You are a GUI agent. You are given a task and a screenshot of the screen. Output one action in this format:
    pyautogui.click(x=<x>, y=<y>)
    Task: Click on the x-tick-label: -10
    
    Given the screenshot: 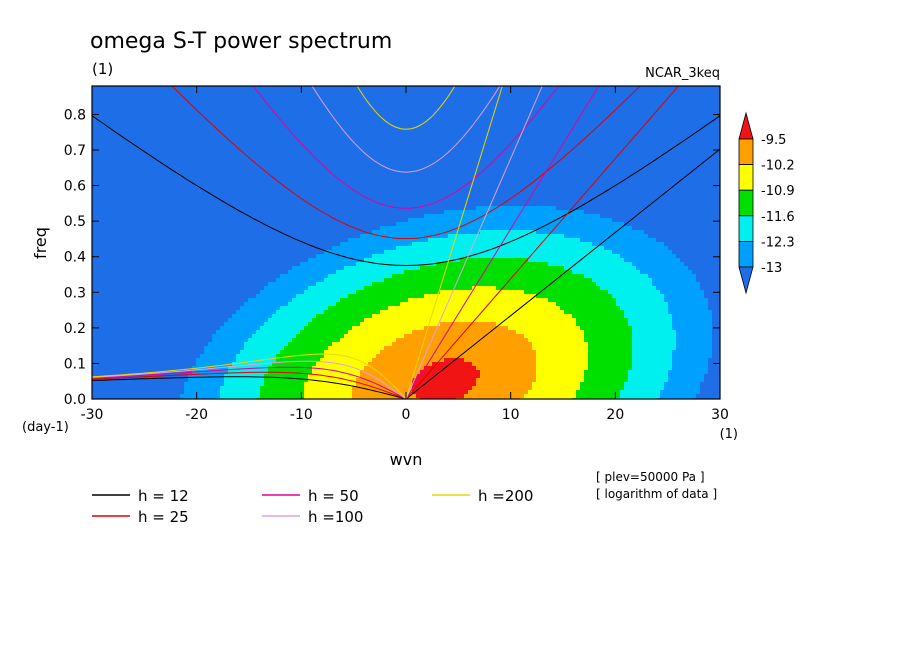 What is the action you would take?
    pyautogui.click(x=301, y=415)
    